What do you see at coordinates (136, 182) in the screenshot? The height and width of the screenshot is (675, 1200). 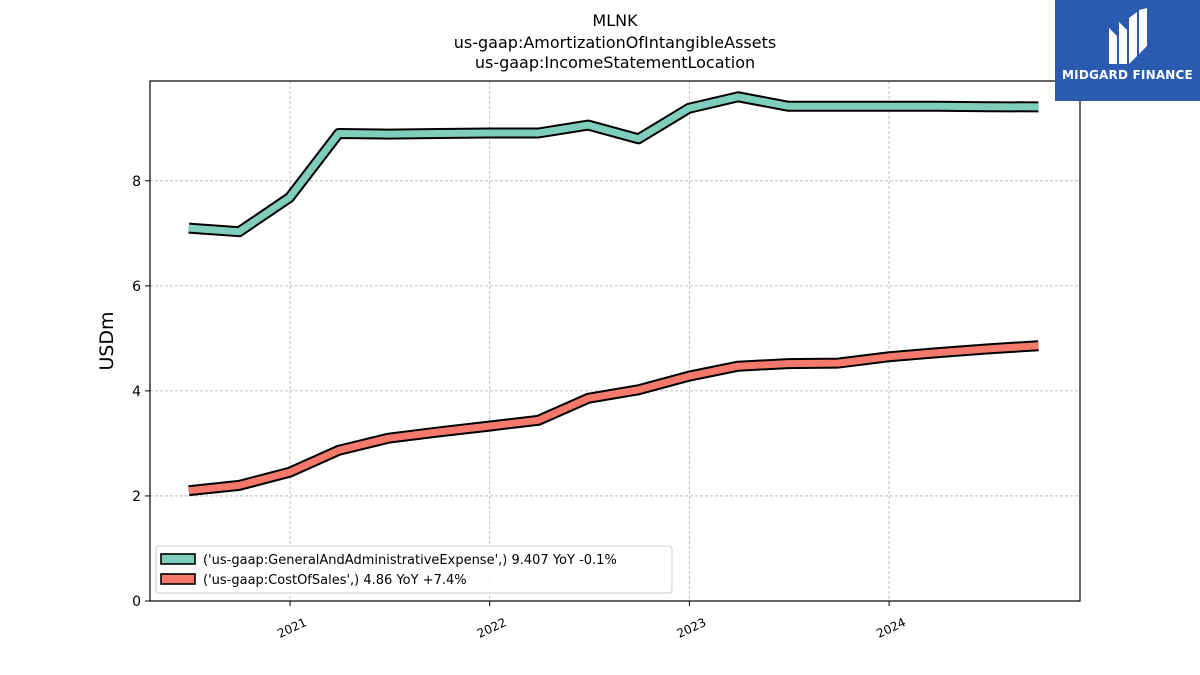 I see `y-tick-label: 8` at bounding box center [136, 182].